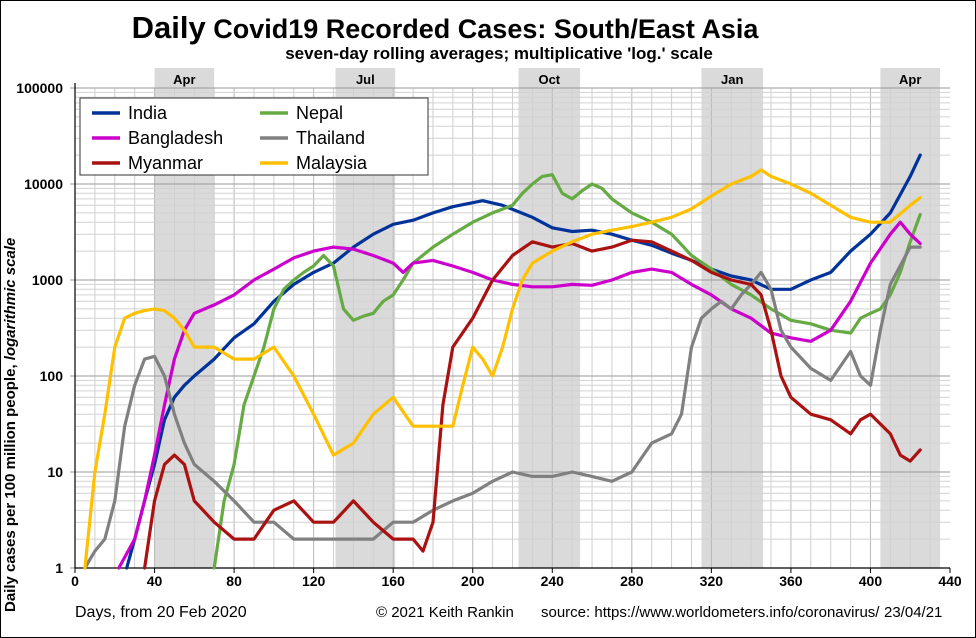 The image size is (976, 638). Describe the element at coordinates (39, 88) in the screenshot. I see `y-tick-label: 100000` at that location.